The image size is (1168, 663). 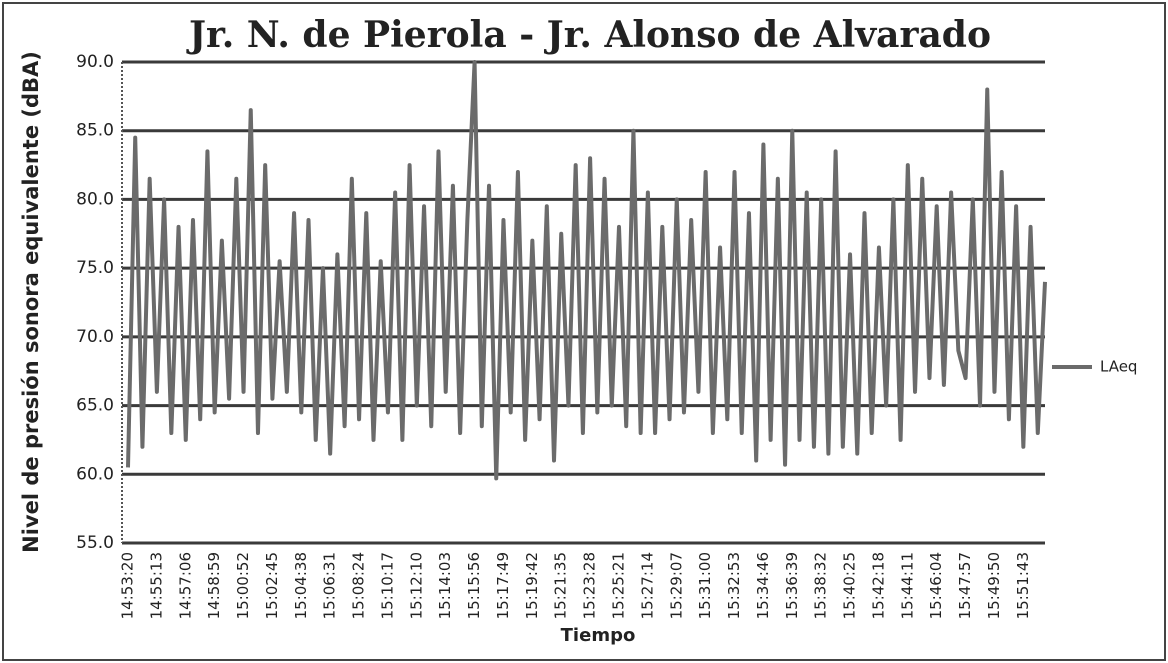 What do you see at coordinates (792, 585) in the screenshot?
I see `x-tick-label: 15:36:39` at bounding box center [792, 585].